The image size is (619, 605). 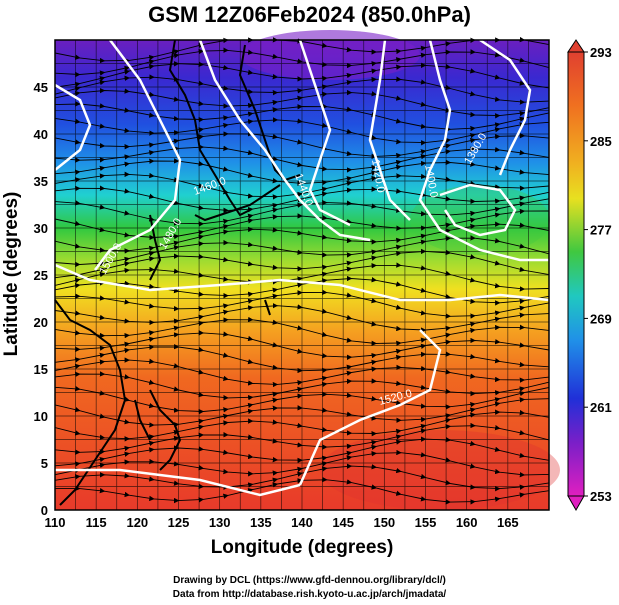 I want to click on contour-label: 1420.0, so click(x=378, y=175).